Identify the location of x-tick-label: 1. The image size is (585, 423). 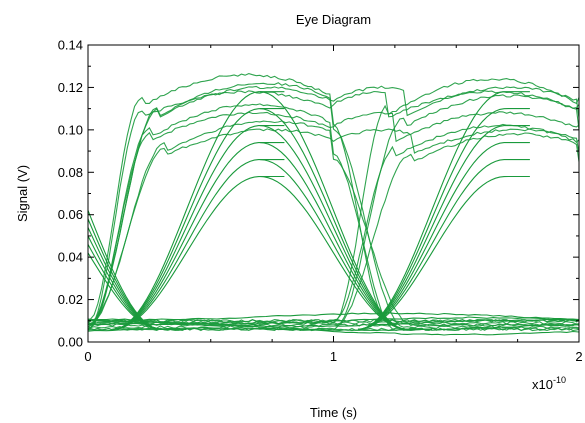
(333, 356).